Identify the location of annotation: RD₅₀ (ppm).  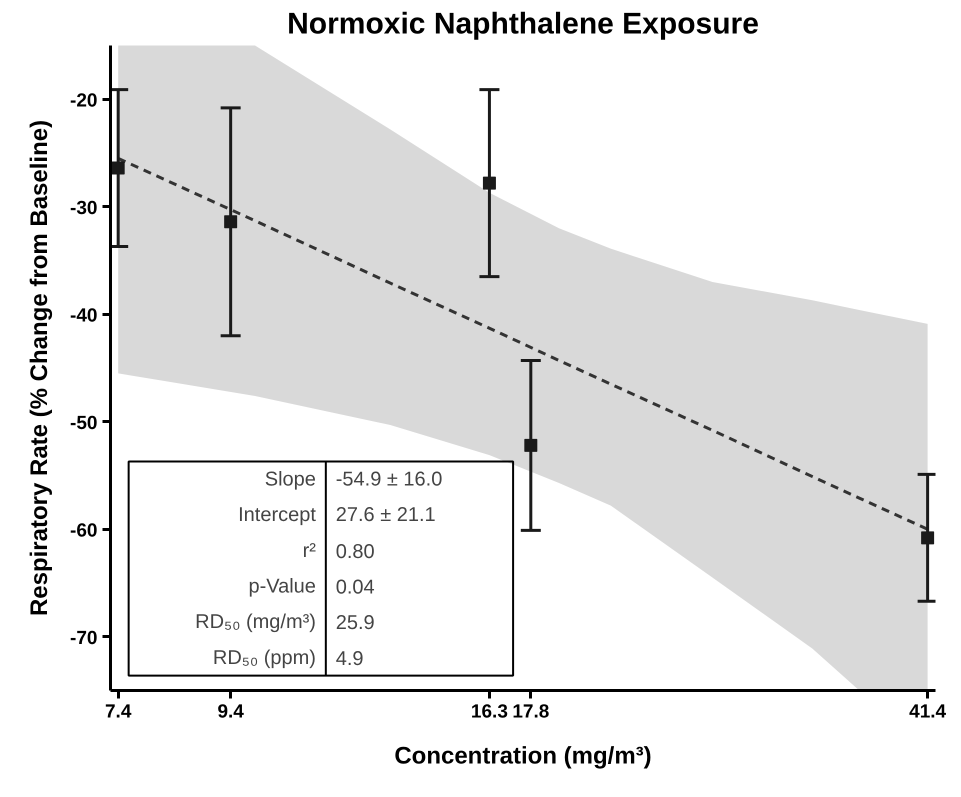
(264, 657).